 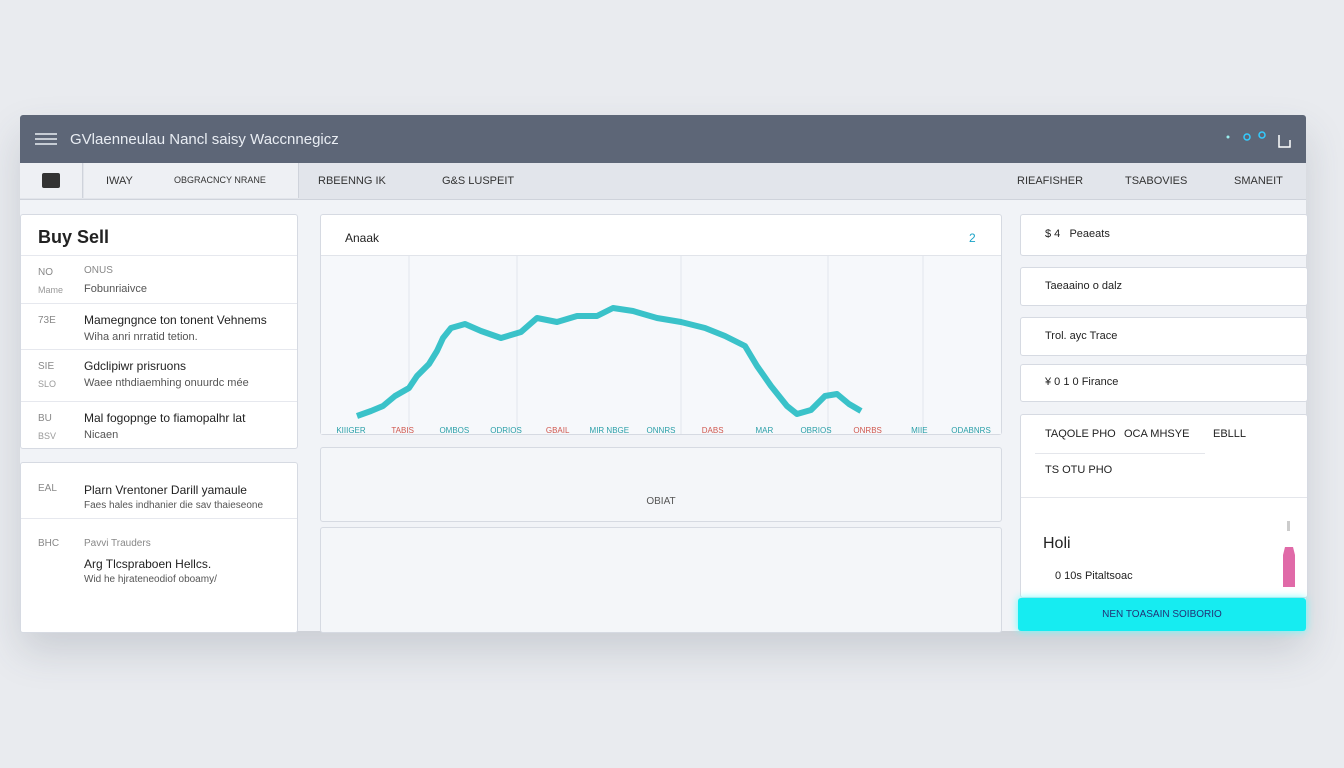 I want to click on info-box: OBIAT, so click(x=661, y=484).